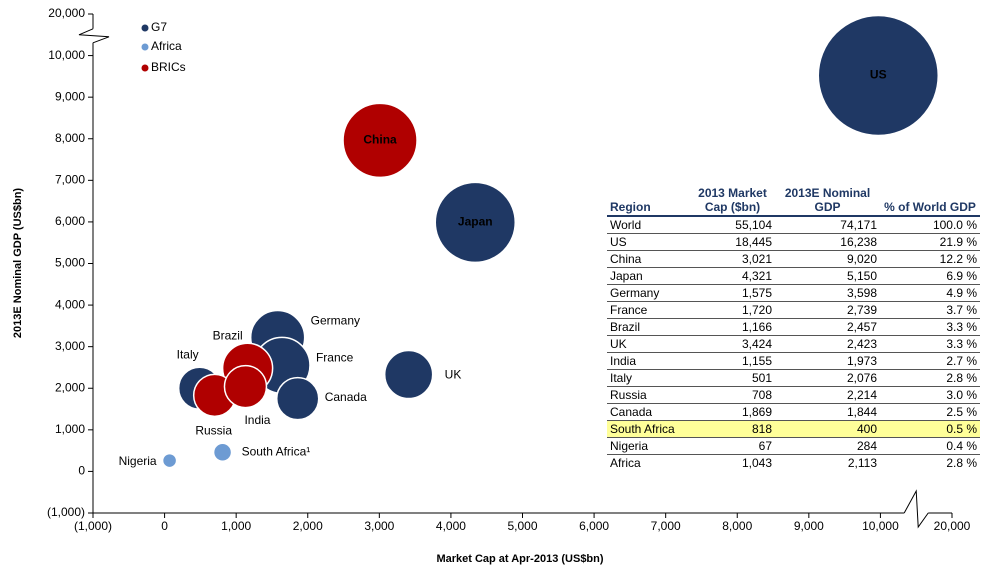 This screenshot has height=572, width=984. What do you see at coordinates (732, 412) in the screenshot?
I see `table-cell: 1,869` at bounding box center [732, 412].